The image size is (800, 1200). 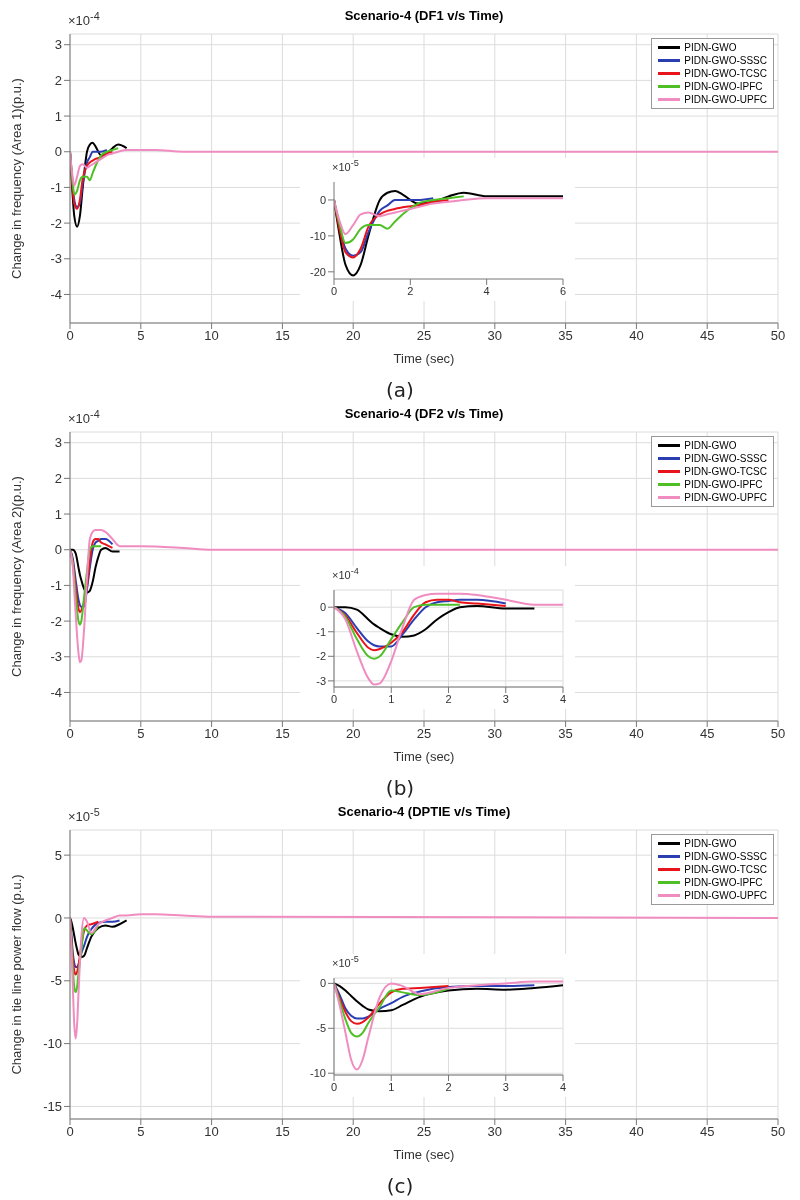 I want to click on y-tick-label: -20, so click(x=318, y=271).